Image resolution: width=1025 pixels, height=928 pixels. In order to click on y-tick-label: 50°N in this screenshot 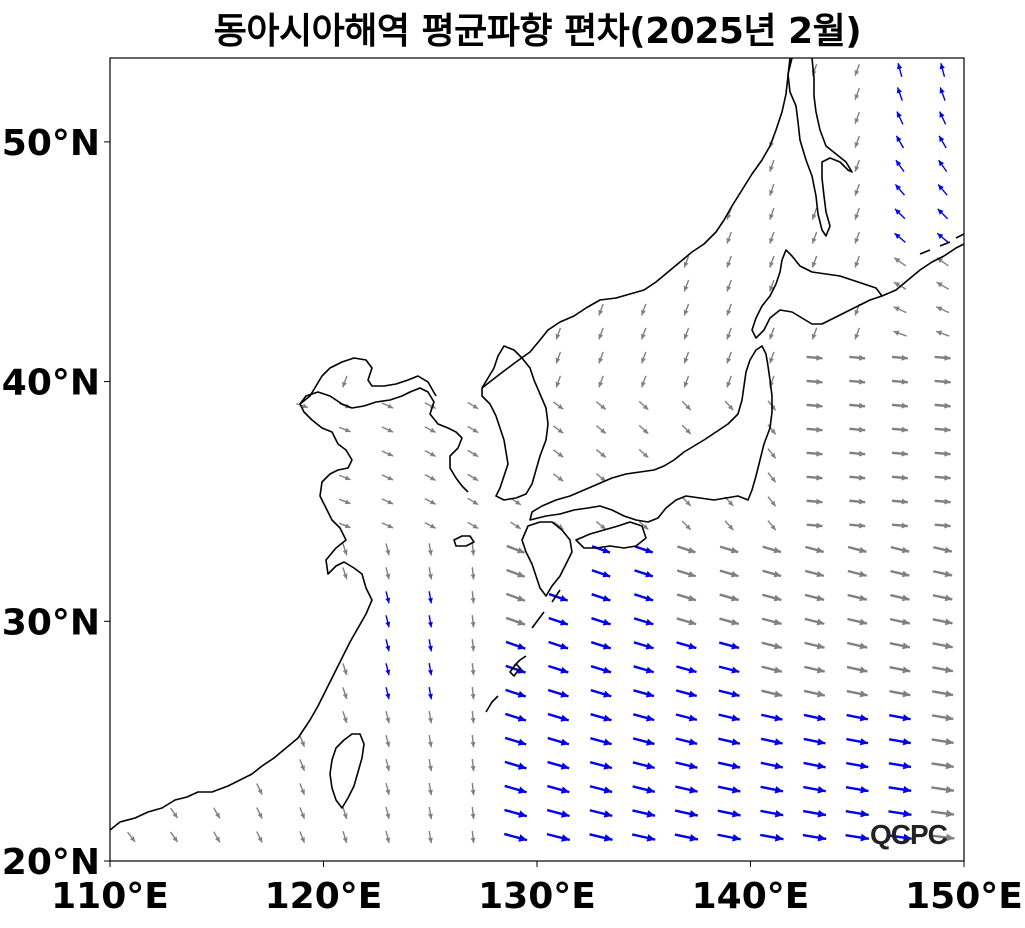, I will do `click(51, 143)`.